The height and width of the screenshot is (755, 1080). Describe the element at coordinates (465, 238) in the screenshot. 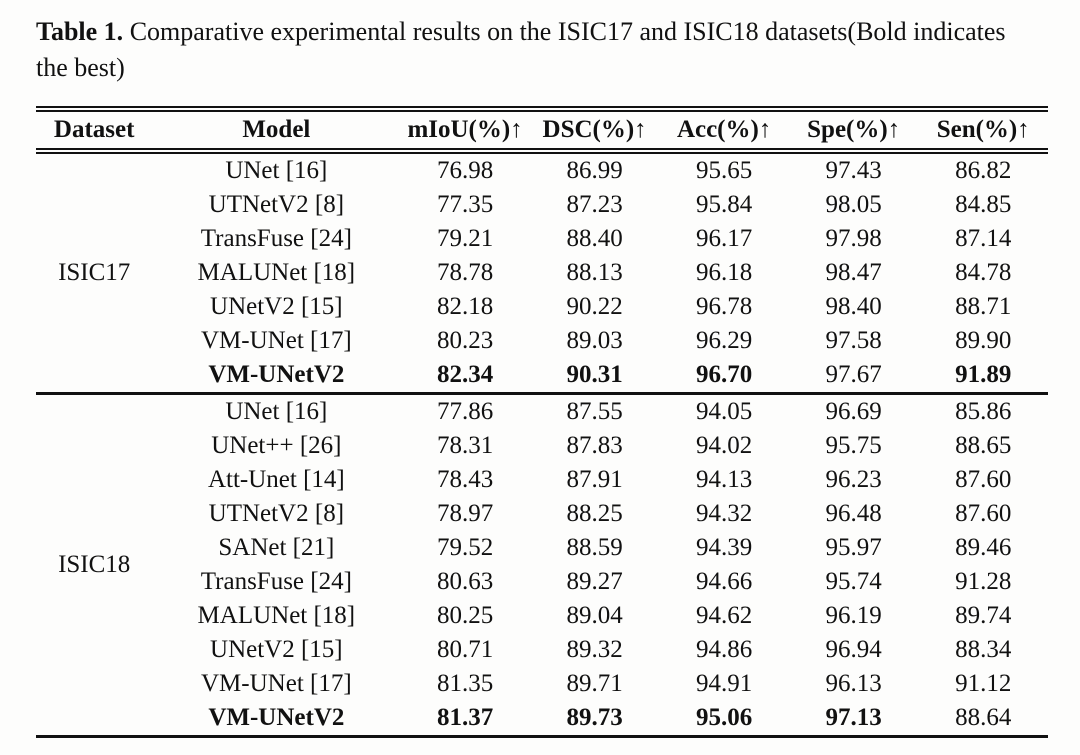

I see `metric-cell: 79.21` at that location.